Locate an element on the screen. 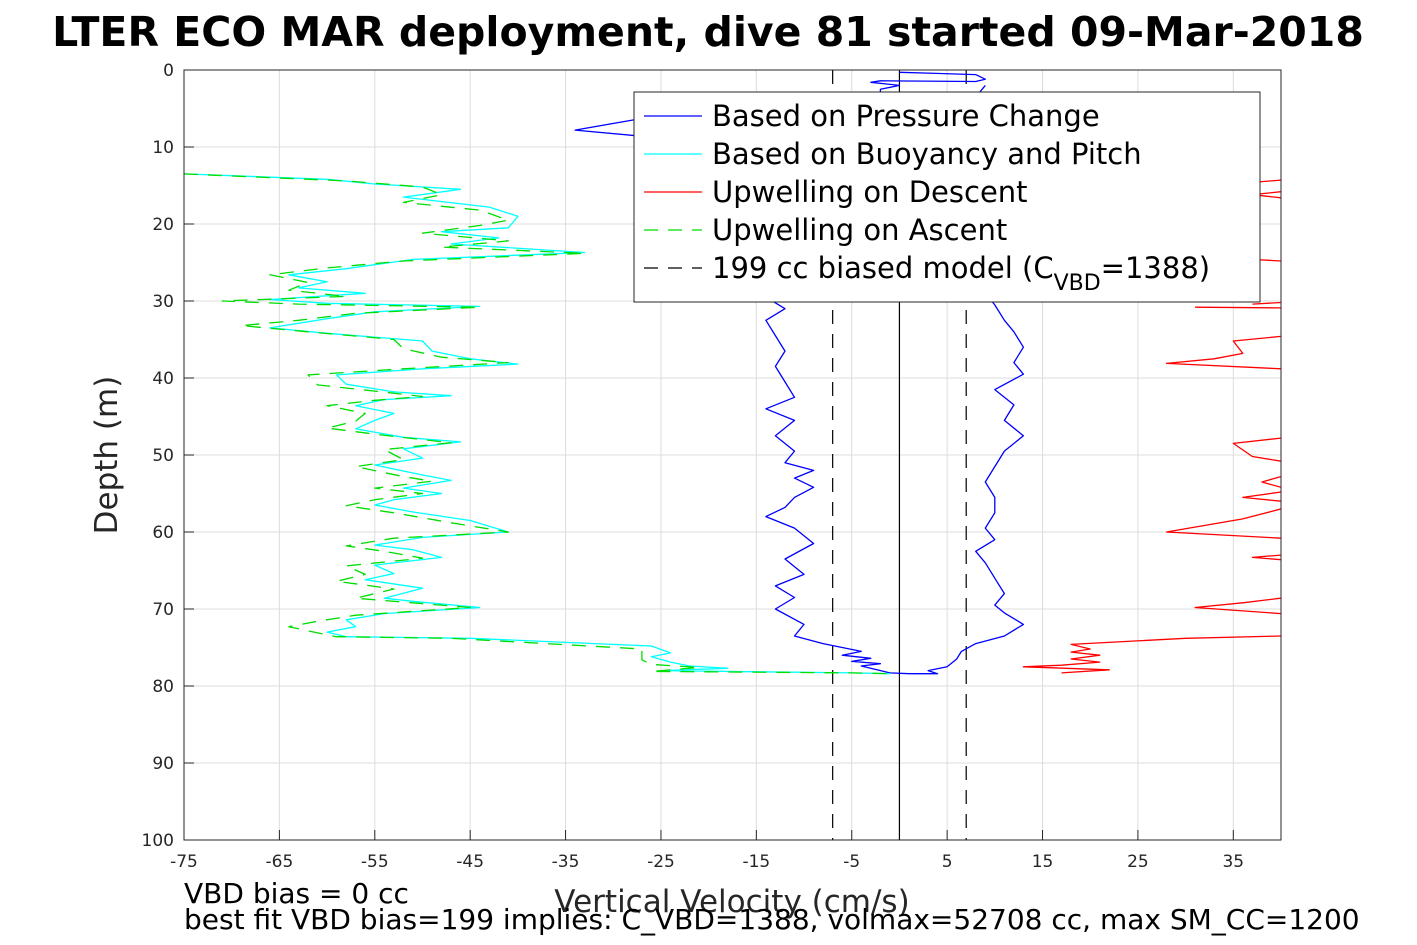 The image size is (1417, 945). x-tick-label: -75 is located at coordinates (184, 862).